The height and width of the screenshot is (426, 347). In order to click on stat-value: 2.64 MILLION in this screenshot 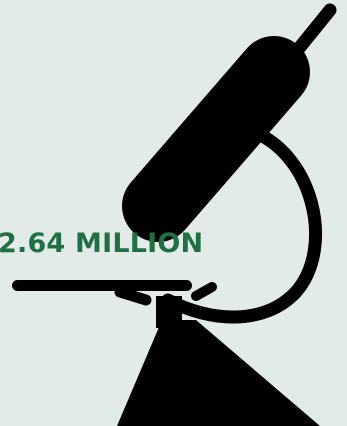, I will do `click(102, 243)`.